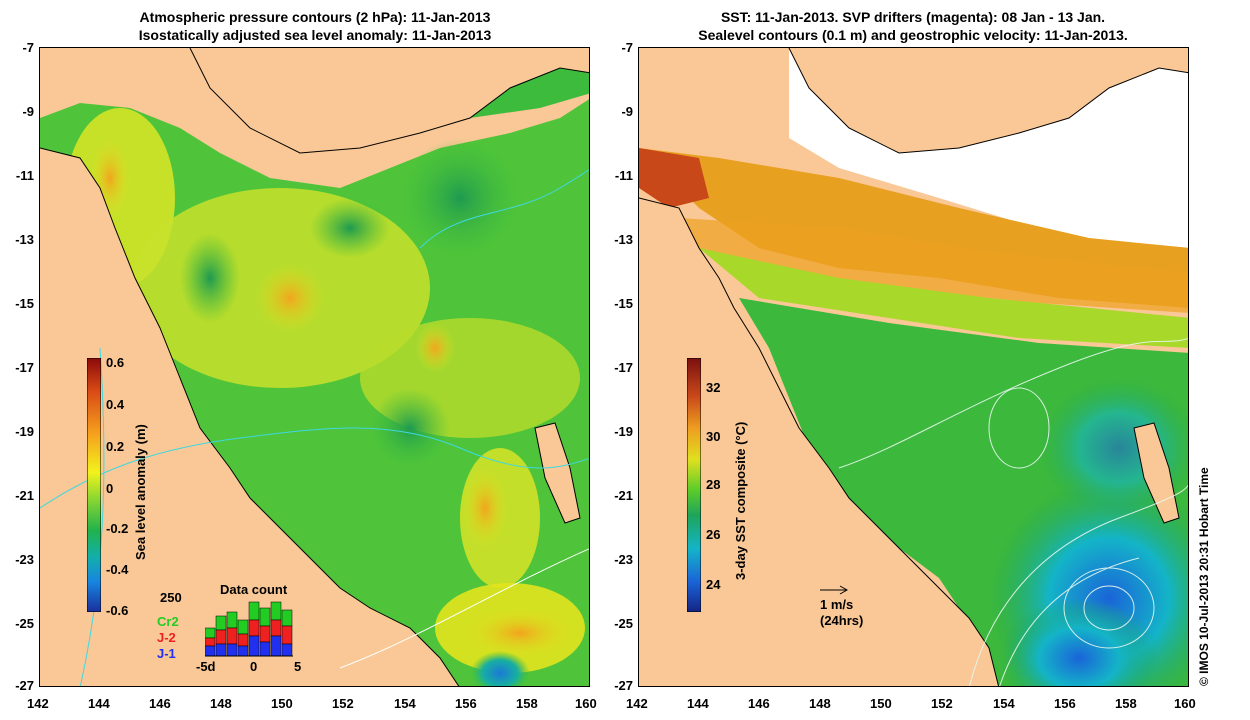 This screenshot has height=720, width=1250. Describe the element at coordinates (343, 703) in the screenshot. I see `left-xtick-5: 152` at that location.